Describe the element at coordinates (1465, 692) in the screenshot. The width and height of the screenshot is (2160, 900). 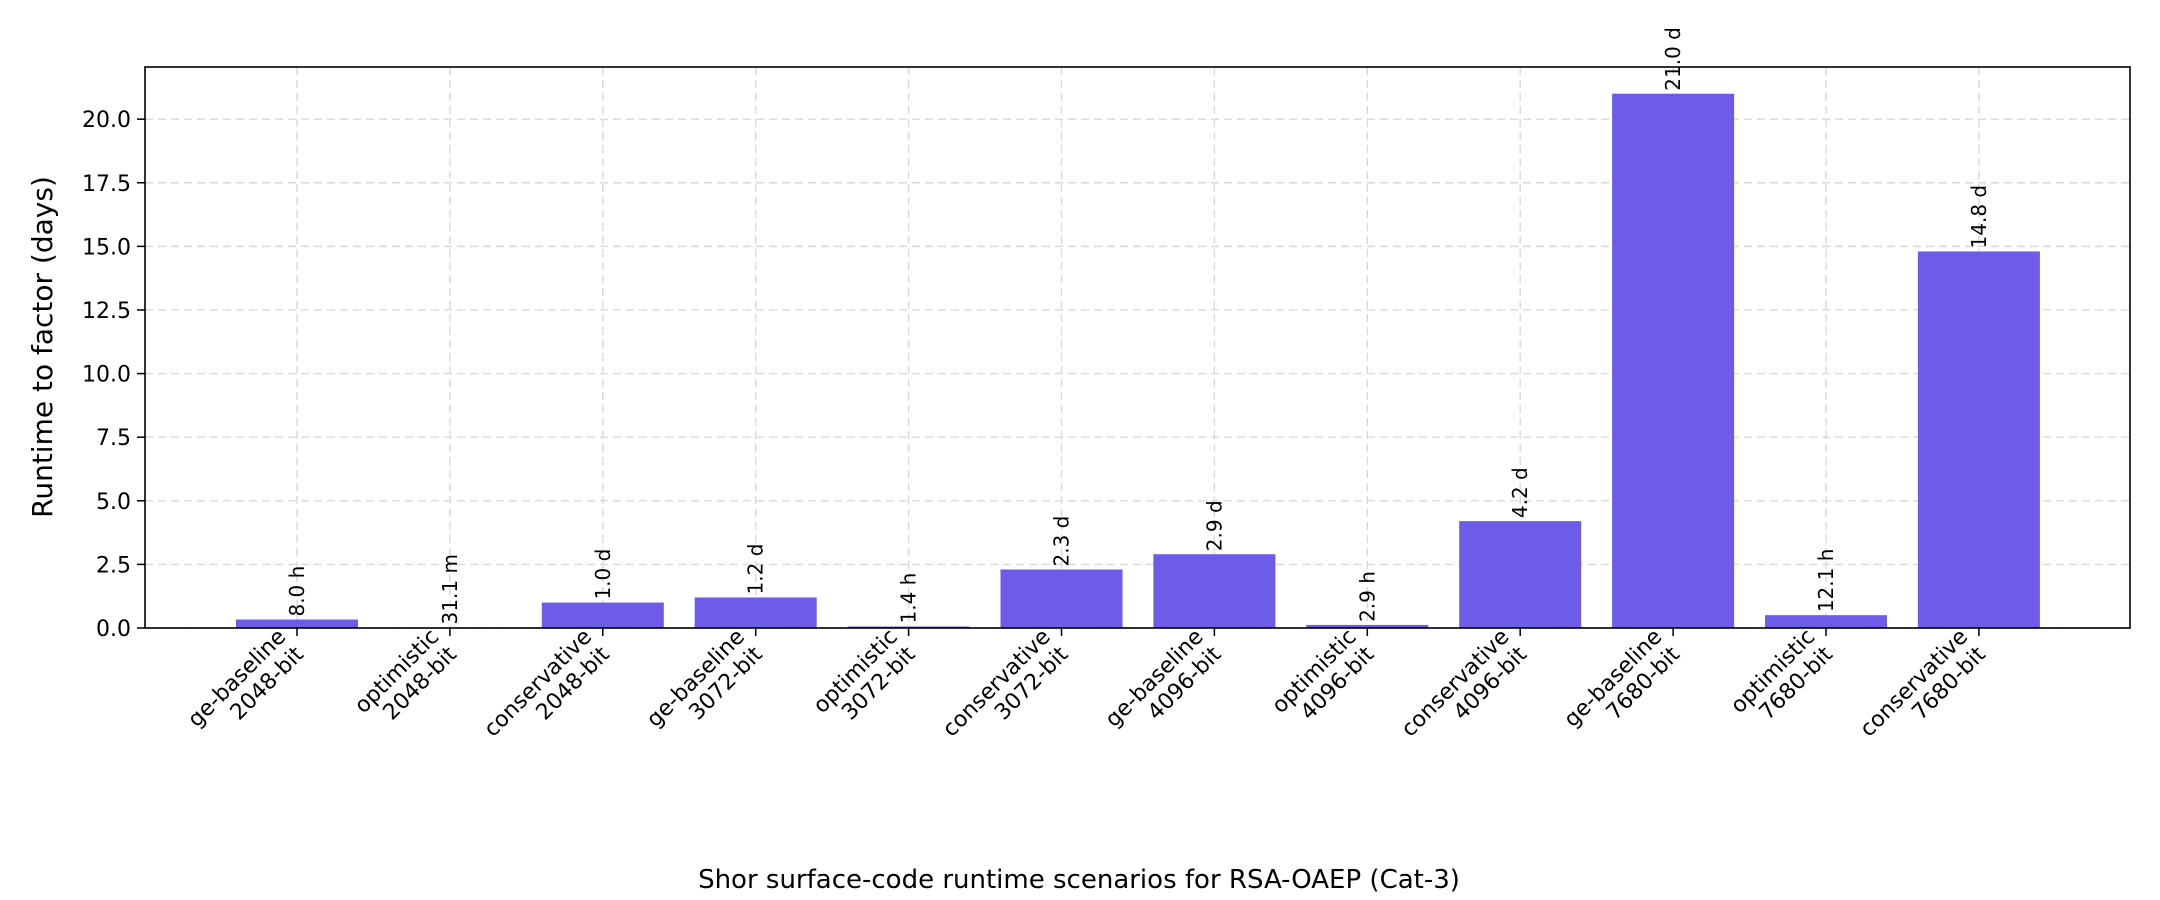
I see `x-tick-label: conservative4096-bit` at that location.